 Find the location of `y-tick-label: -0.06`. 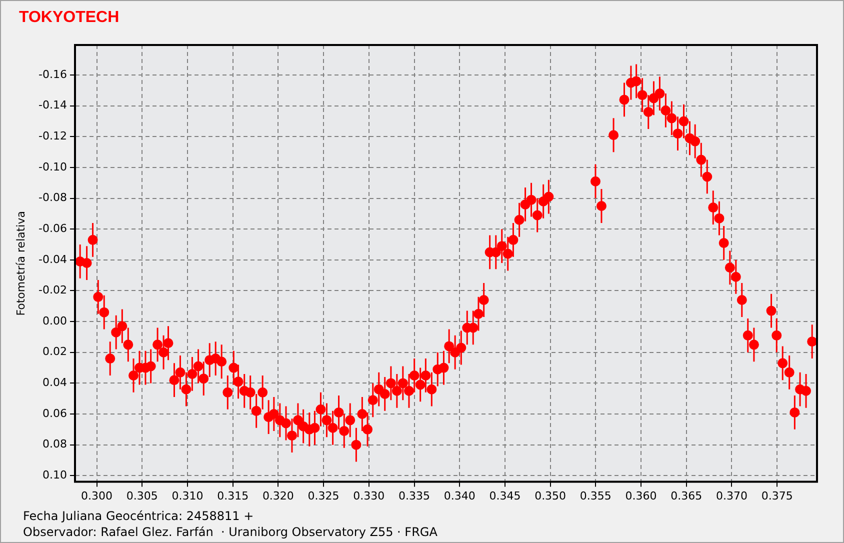

y-tick-label: -0.06 is located at coordinates (52, 228).